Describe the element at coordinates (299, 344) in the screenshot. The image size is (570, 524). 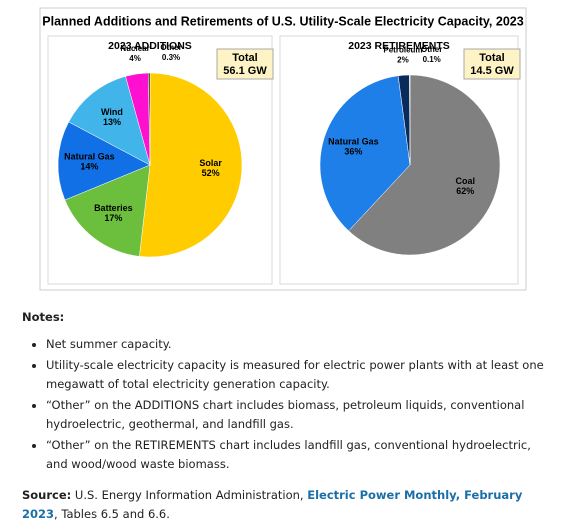
I see `note: Net summer capacity.` at that location.